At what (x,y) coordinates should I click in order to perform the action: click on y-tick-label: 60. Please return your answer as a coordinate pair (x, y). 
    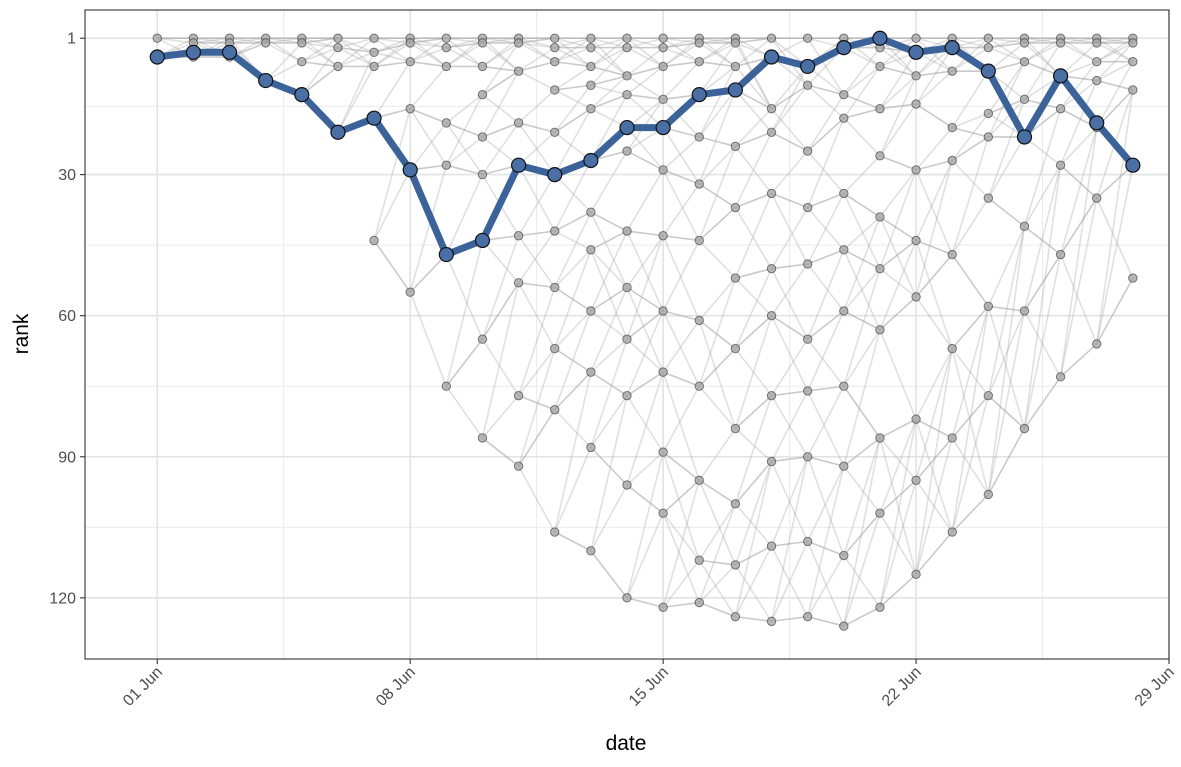
    Looking at the image, I should click on (67, 316).